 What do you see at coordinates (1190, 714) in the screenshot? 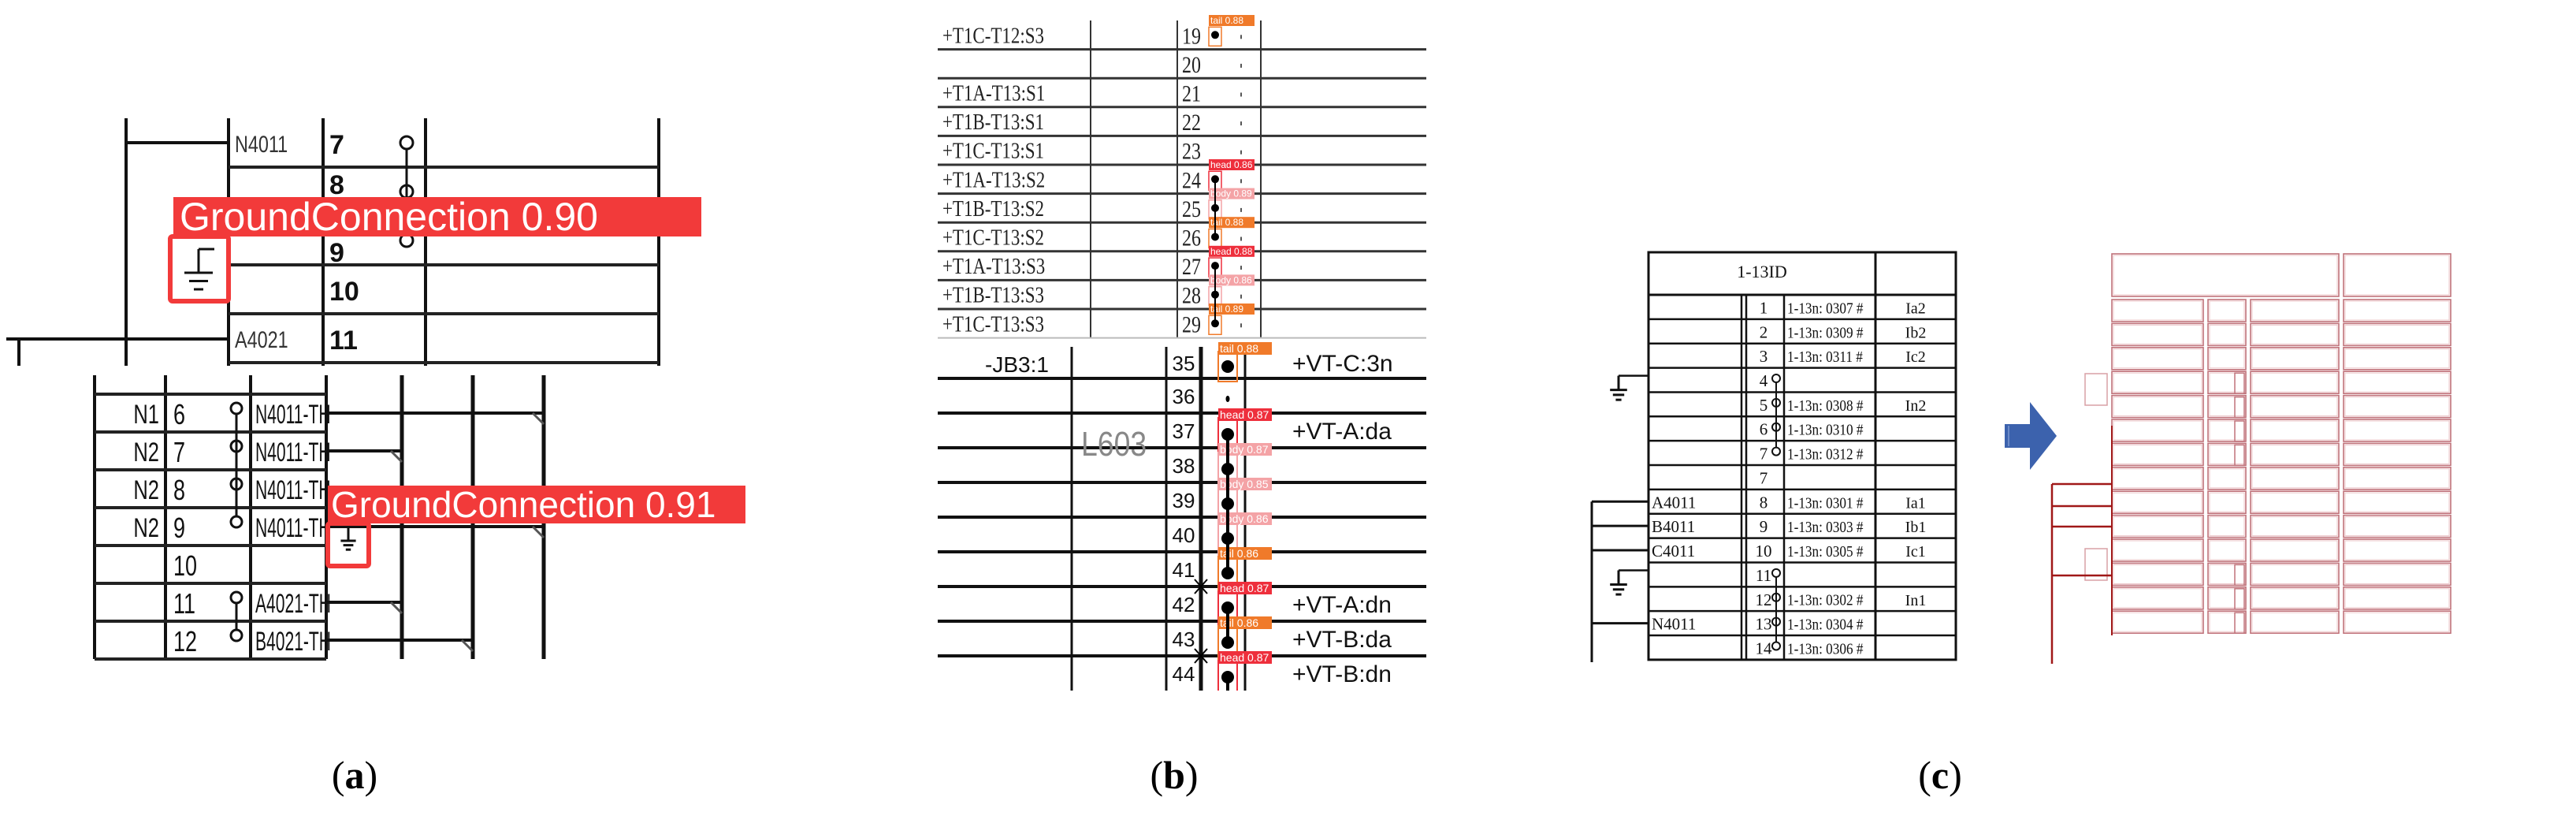
I see `clip-mask` at bounding box center [1190, 714].